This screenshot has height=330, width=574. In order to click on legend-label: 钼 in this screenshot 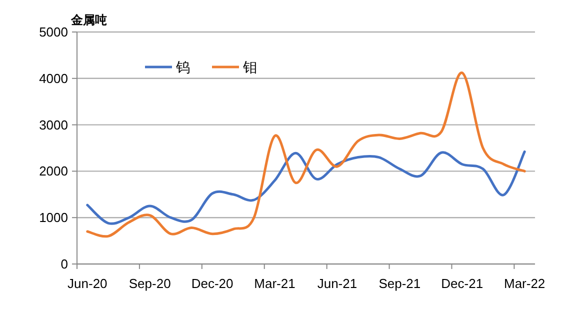, I will do `click(249, 67)`.